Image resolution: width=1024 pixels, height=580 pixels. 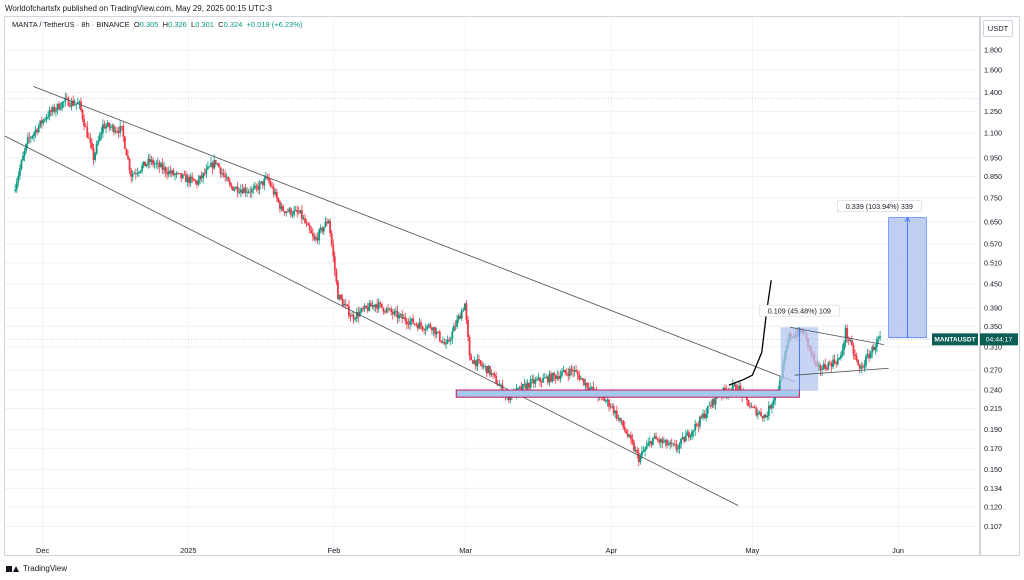 I want to click on support-zone-box, so click(x=627, y=393).